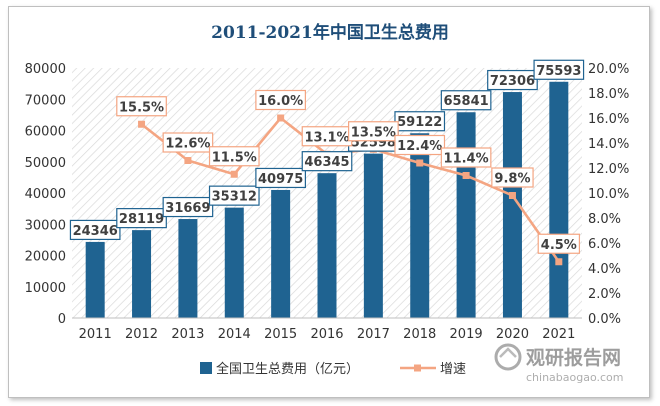 This screenshot has width=660, height=406. I want to click on bar-value-label-2015: 40975, so click(280, 178).